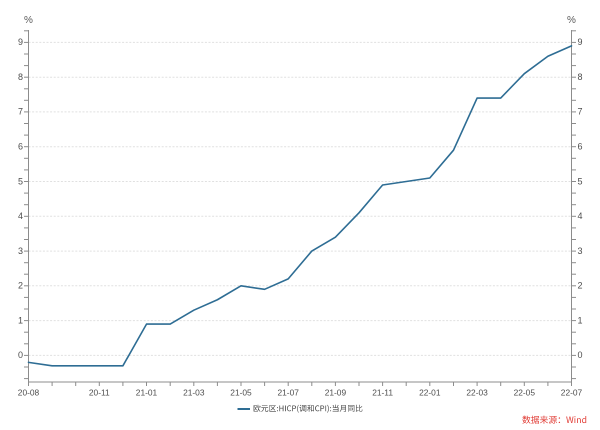 The width and height of the screenshot is (600, 430). Describe the element at coordinates (194, 392) in the screenshot. I see `svg-text: 21-03` at that location.